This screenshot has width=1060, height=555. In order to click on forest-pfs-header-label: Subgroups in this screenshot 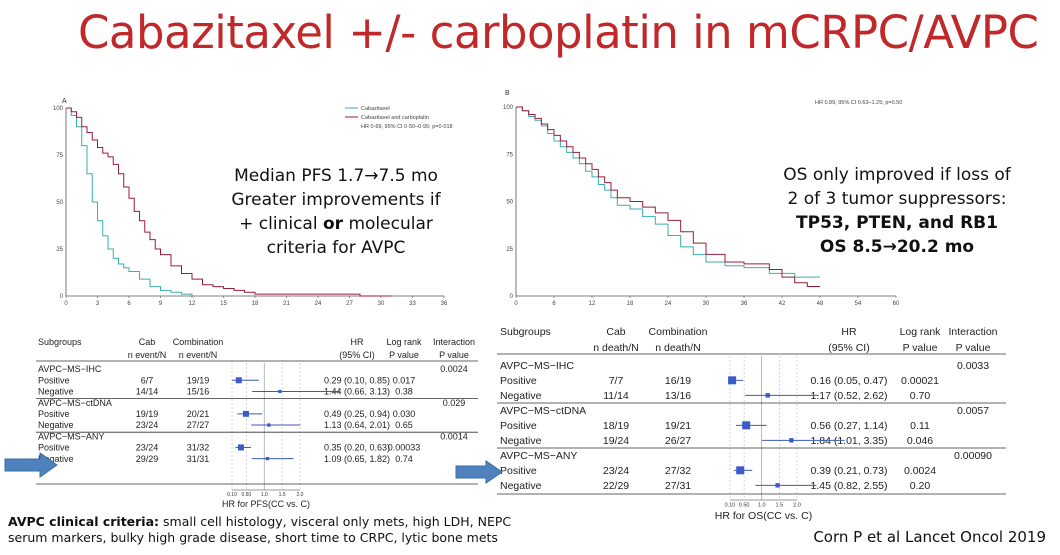, I will do `click(60, 342)`.